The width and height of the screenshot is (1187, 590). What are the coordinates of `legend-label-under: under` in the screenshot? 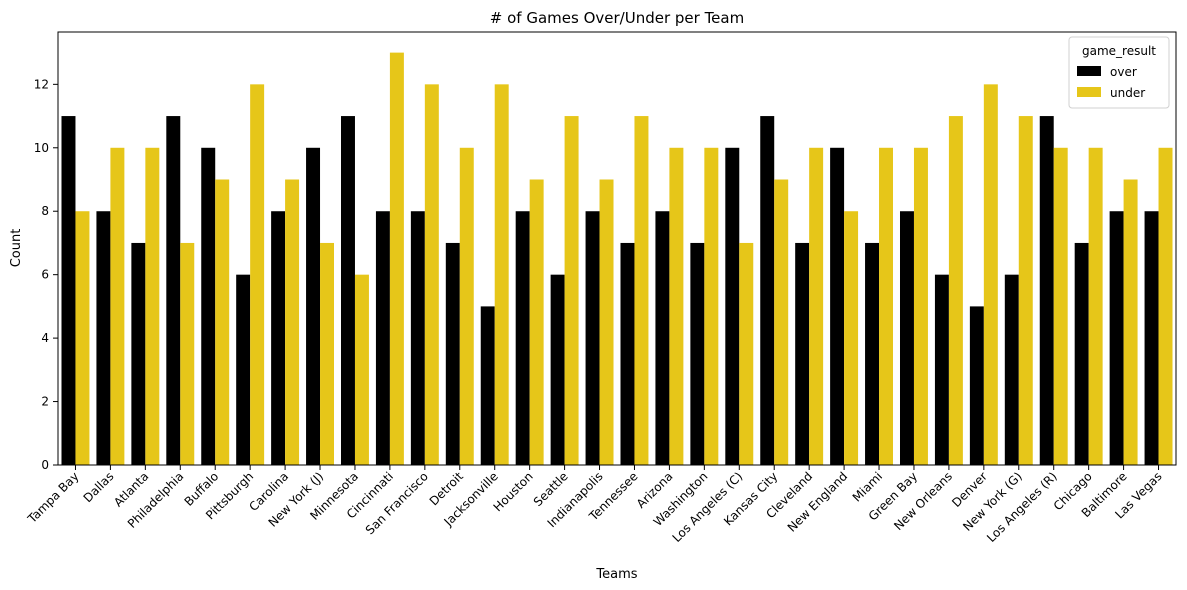 It's located at (1127, 93).